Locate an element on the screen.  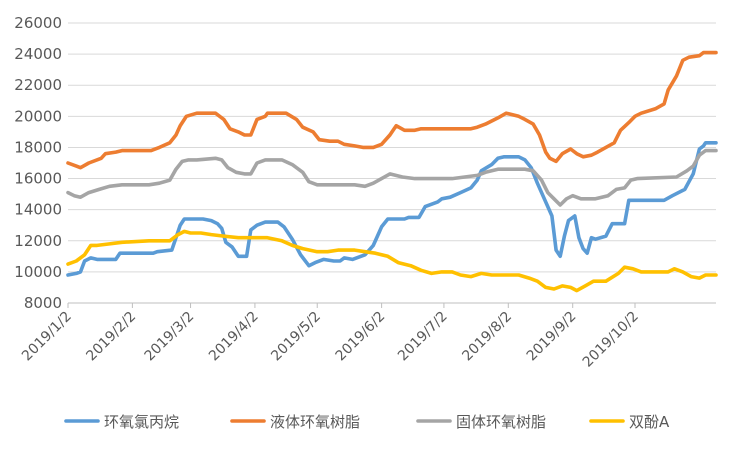
x-tick-label: 2019/1/2 is located at coordinates (47, 337).